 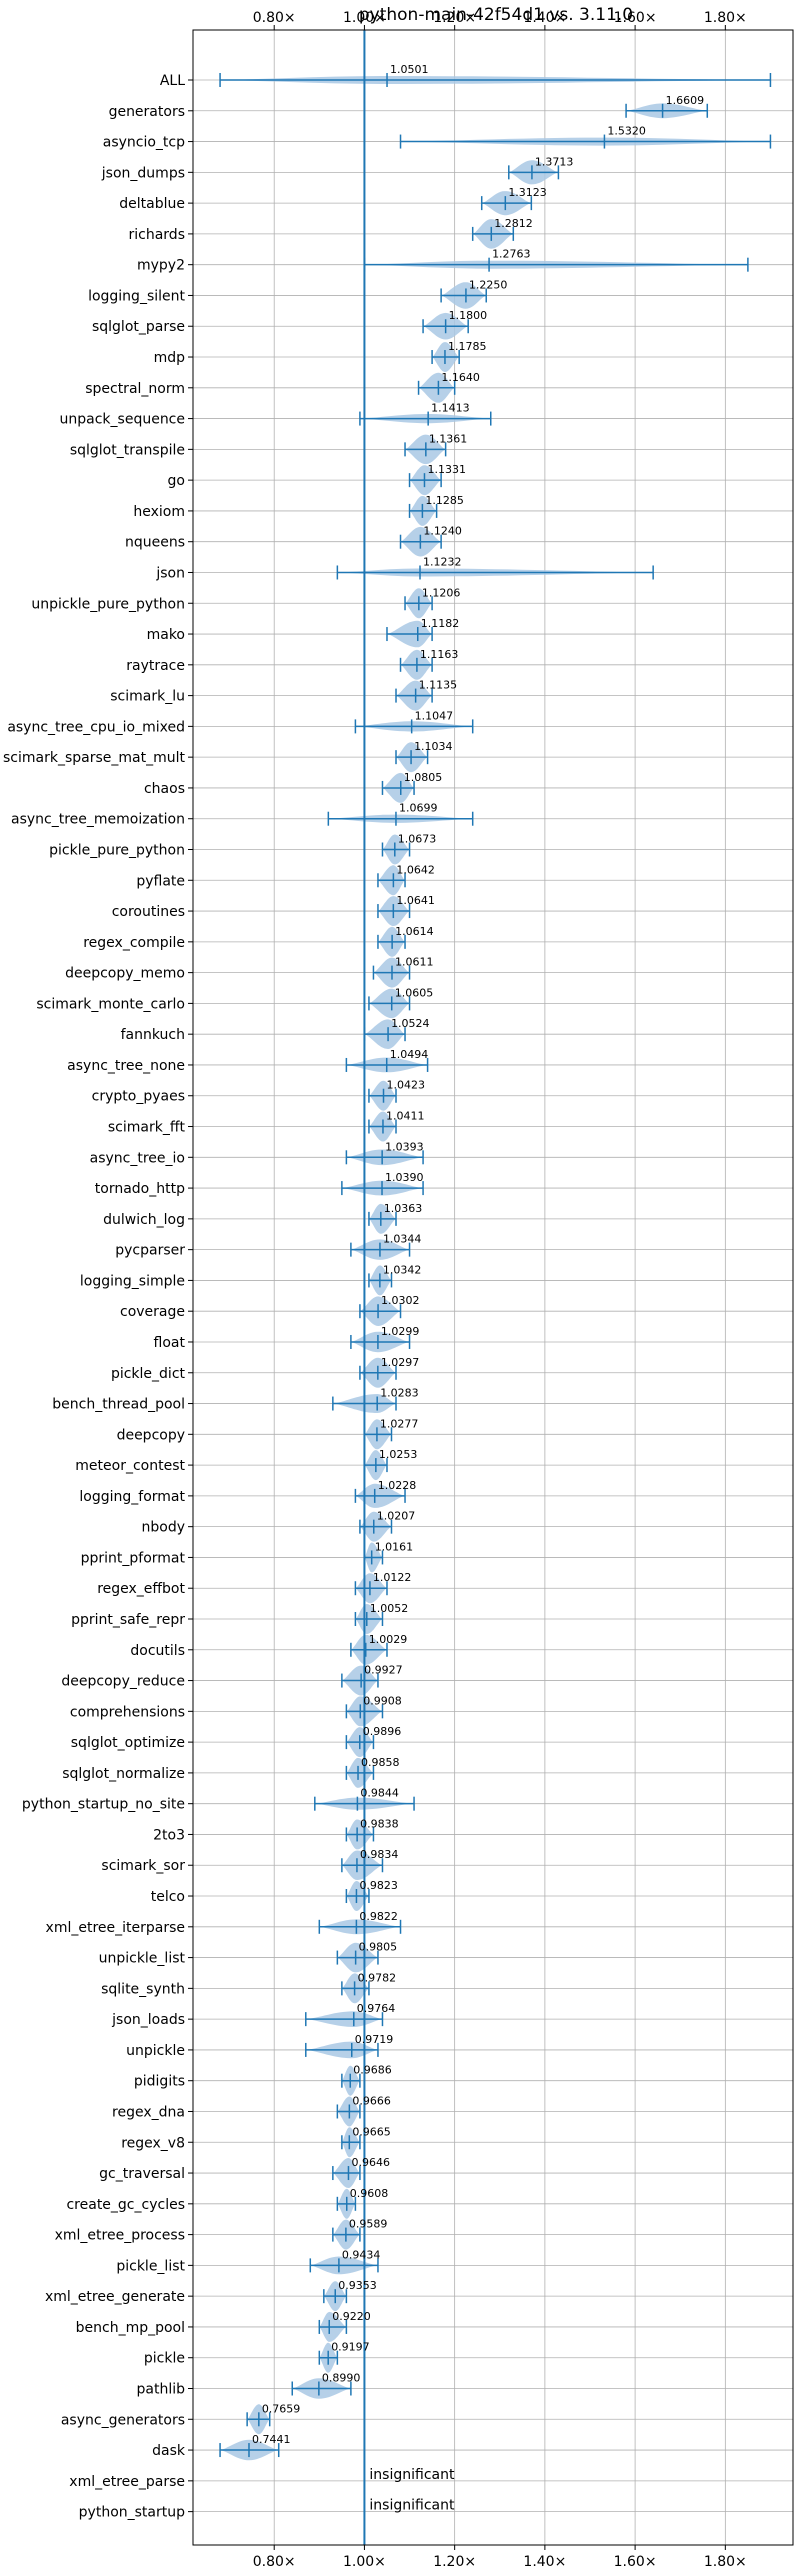 What do you see at coordinates (108, 604) in the screenshot?
I see `benchmark-label: unpickle_pure_python` at bounding box center [108, 604].